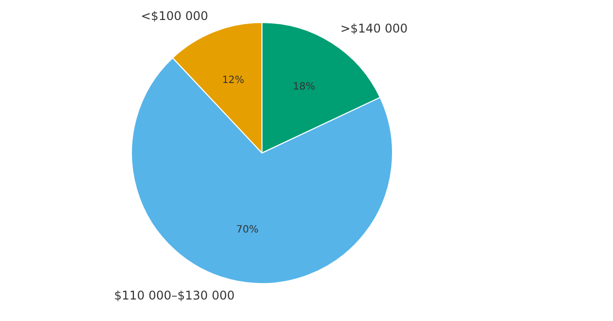 Image resolution: width=613 pixels, height=321 pixels. Describe the element at coordinates (304, 86) in the screenshot. I see `data-label: 18%` at that location.